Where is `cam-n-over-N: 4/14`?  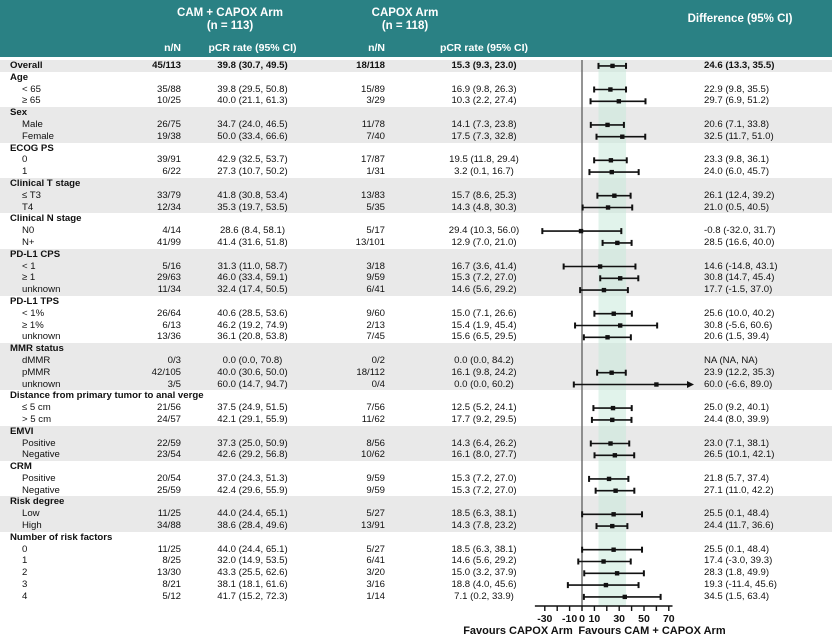
cam-n-over-N: 4/14 is located at coordinates (171, 231).